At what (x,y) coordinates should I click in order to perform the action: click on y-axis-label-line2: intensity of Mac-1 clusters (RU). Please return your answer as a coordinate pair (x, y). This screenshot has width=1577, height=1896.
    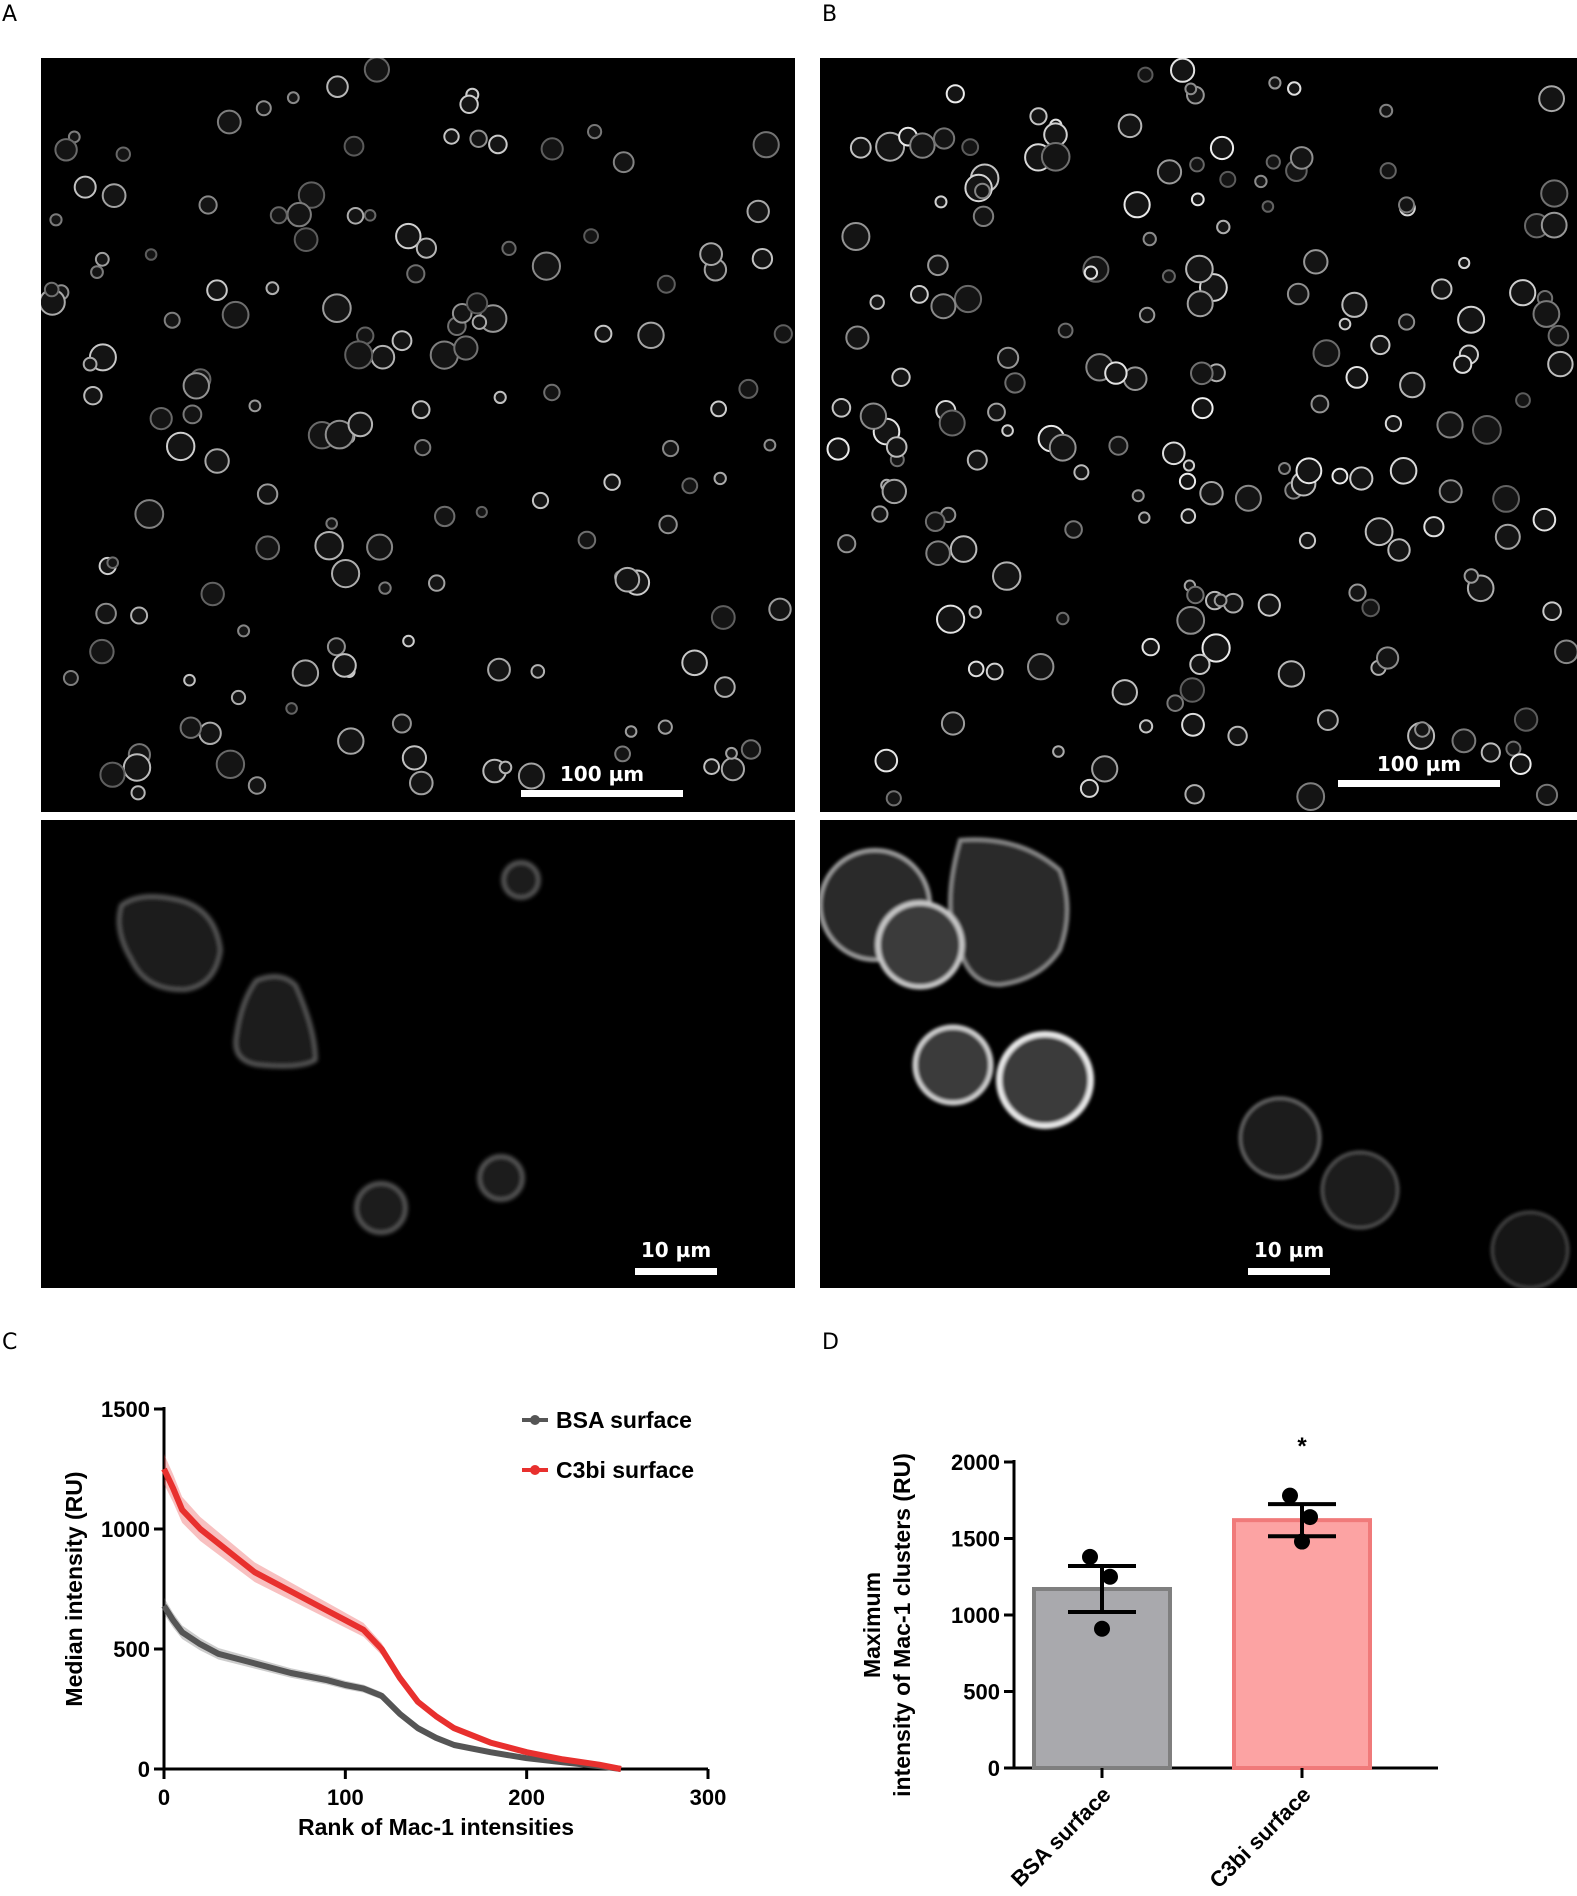
    Looking at the image, I should click on (902, 1625).